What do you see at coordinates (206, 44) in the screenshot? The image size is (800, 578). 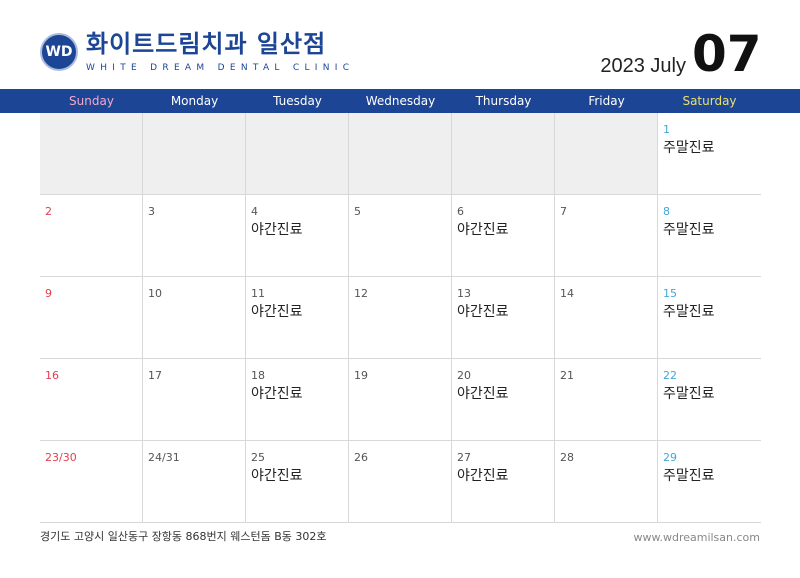 I see `clinic-name: 화이트드림치과 일산점` at bounding box center [206, 44].